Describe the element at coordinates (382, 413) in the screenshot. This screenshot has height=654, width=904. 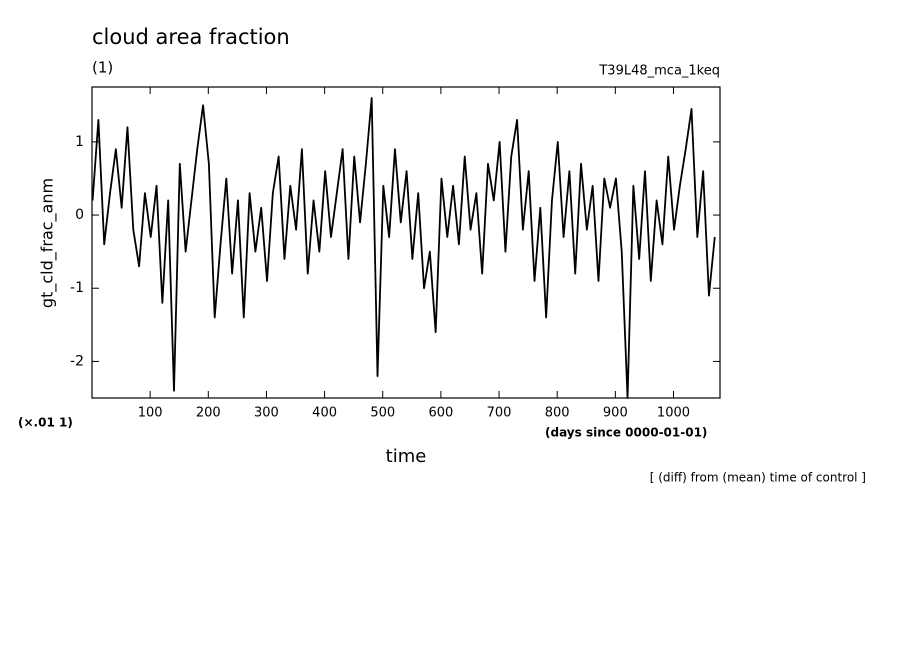
I see `x-tick-label: 500` at that location.